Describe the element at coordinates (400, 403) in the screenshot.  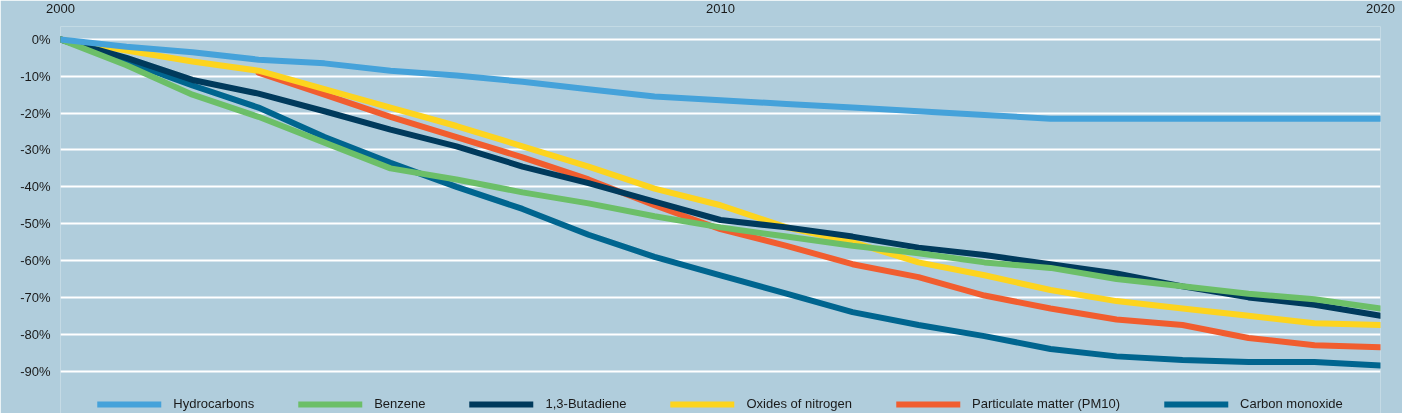
I see `legend-label: Benzene` at that location.